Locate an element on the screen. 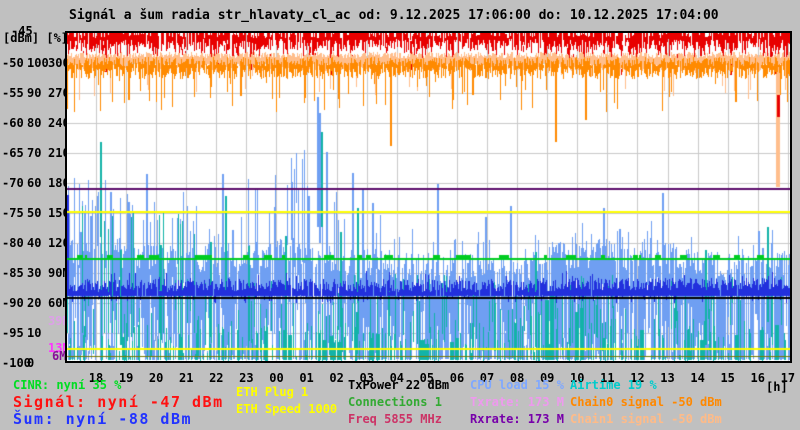  x-tick-label: 22 is located at coordinates (216, 378).